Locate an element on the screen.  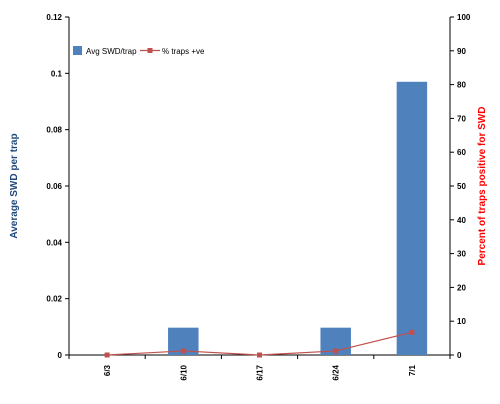
x-axis-ticks: 6/3 6/10 6/17 6/24 7/1 is located at coordinates (259, 368).